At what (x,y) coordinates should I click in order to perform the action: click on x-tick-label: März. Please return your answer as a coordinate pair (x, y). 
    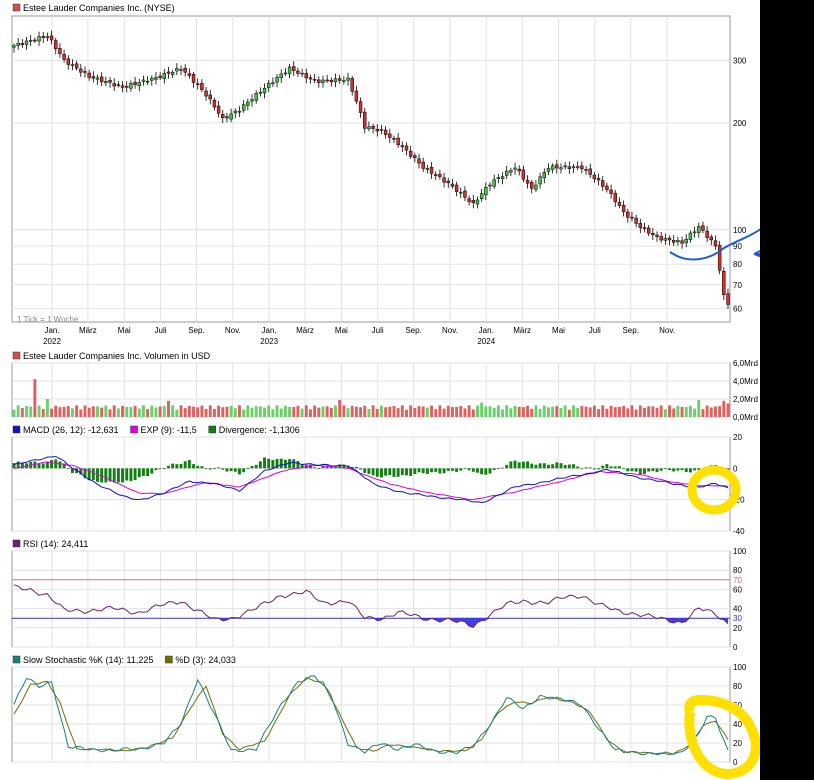
    Looking at the image, I should click on (522, 330).